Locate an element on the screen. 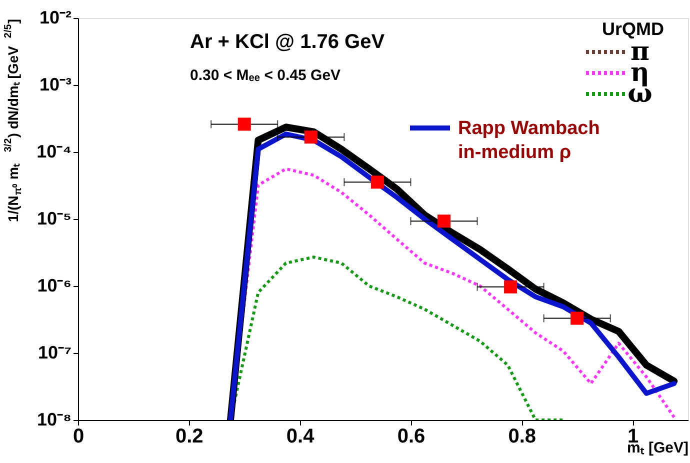  y-tick-label: 10⁻⁶ is located at coordinates (54, 286).